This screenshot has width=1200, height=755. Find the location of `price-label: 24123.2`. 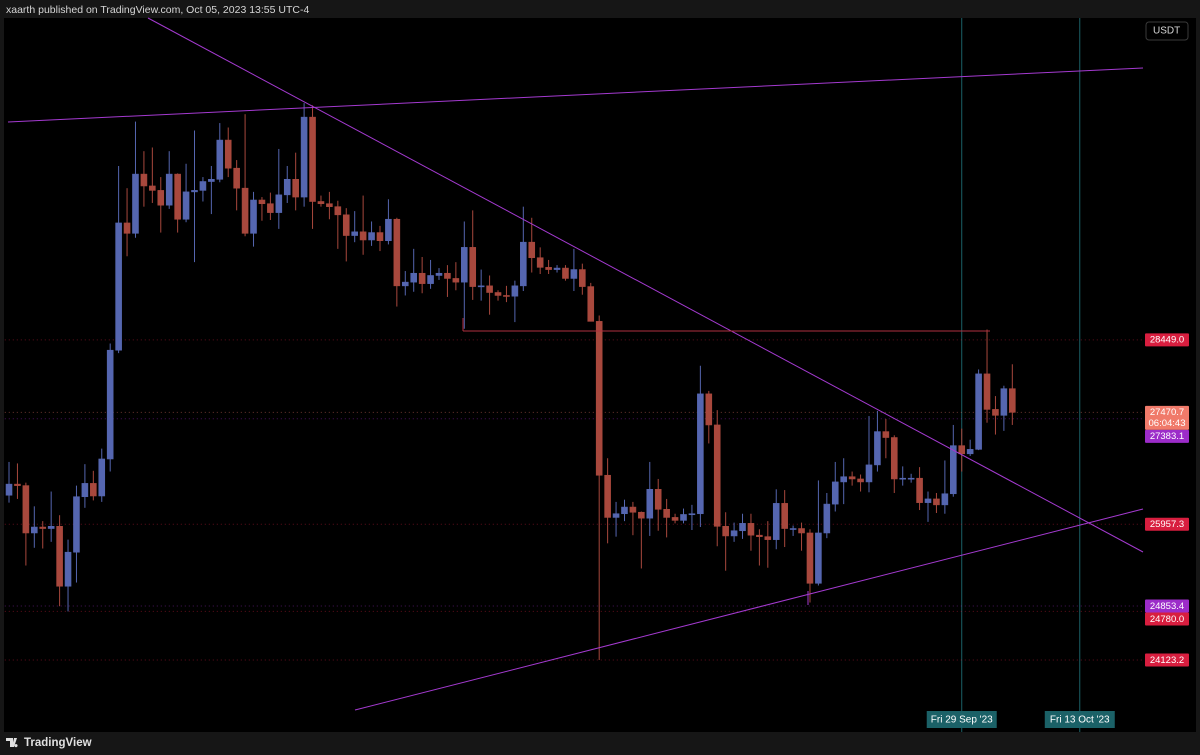

price-label: 24123.2 is located at coordinates (1167, 660).